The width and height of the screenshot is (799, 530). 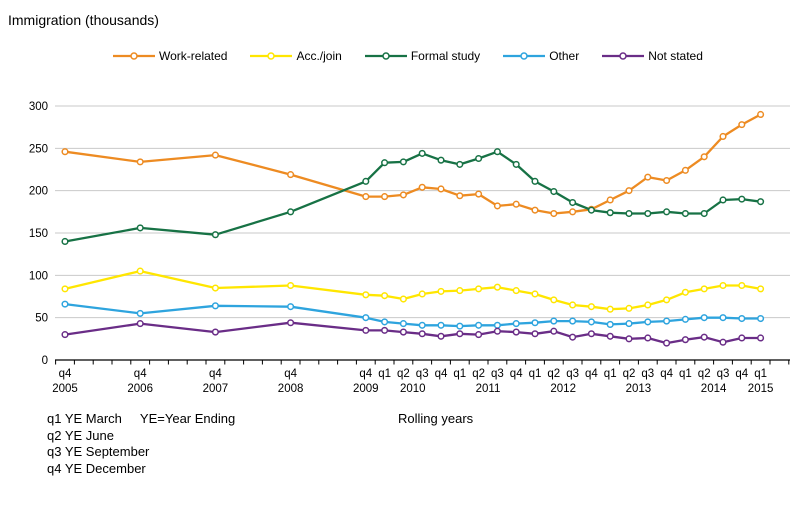 I want to click on acc-join-line-swatch-icon, so click(x=271, y=56).